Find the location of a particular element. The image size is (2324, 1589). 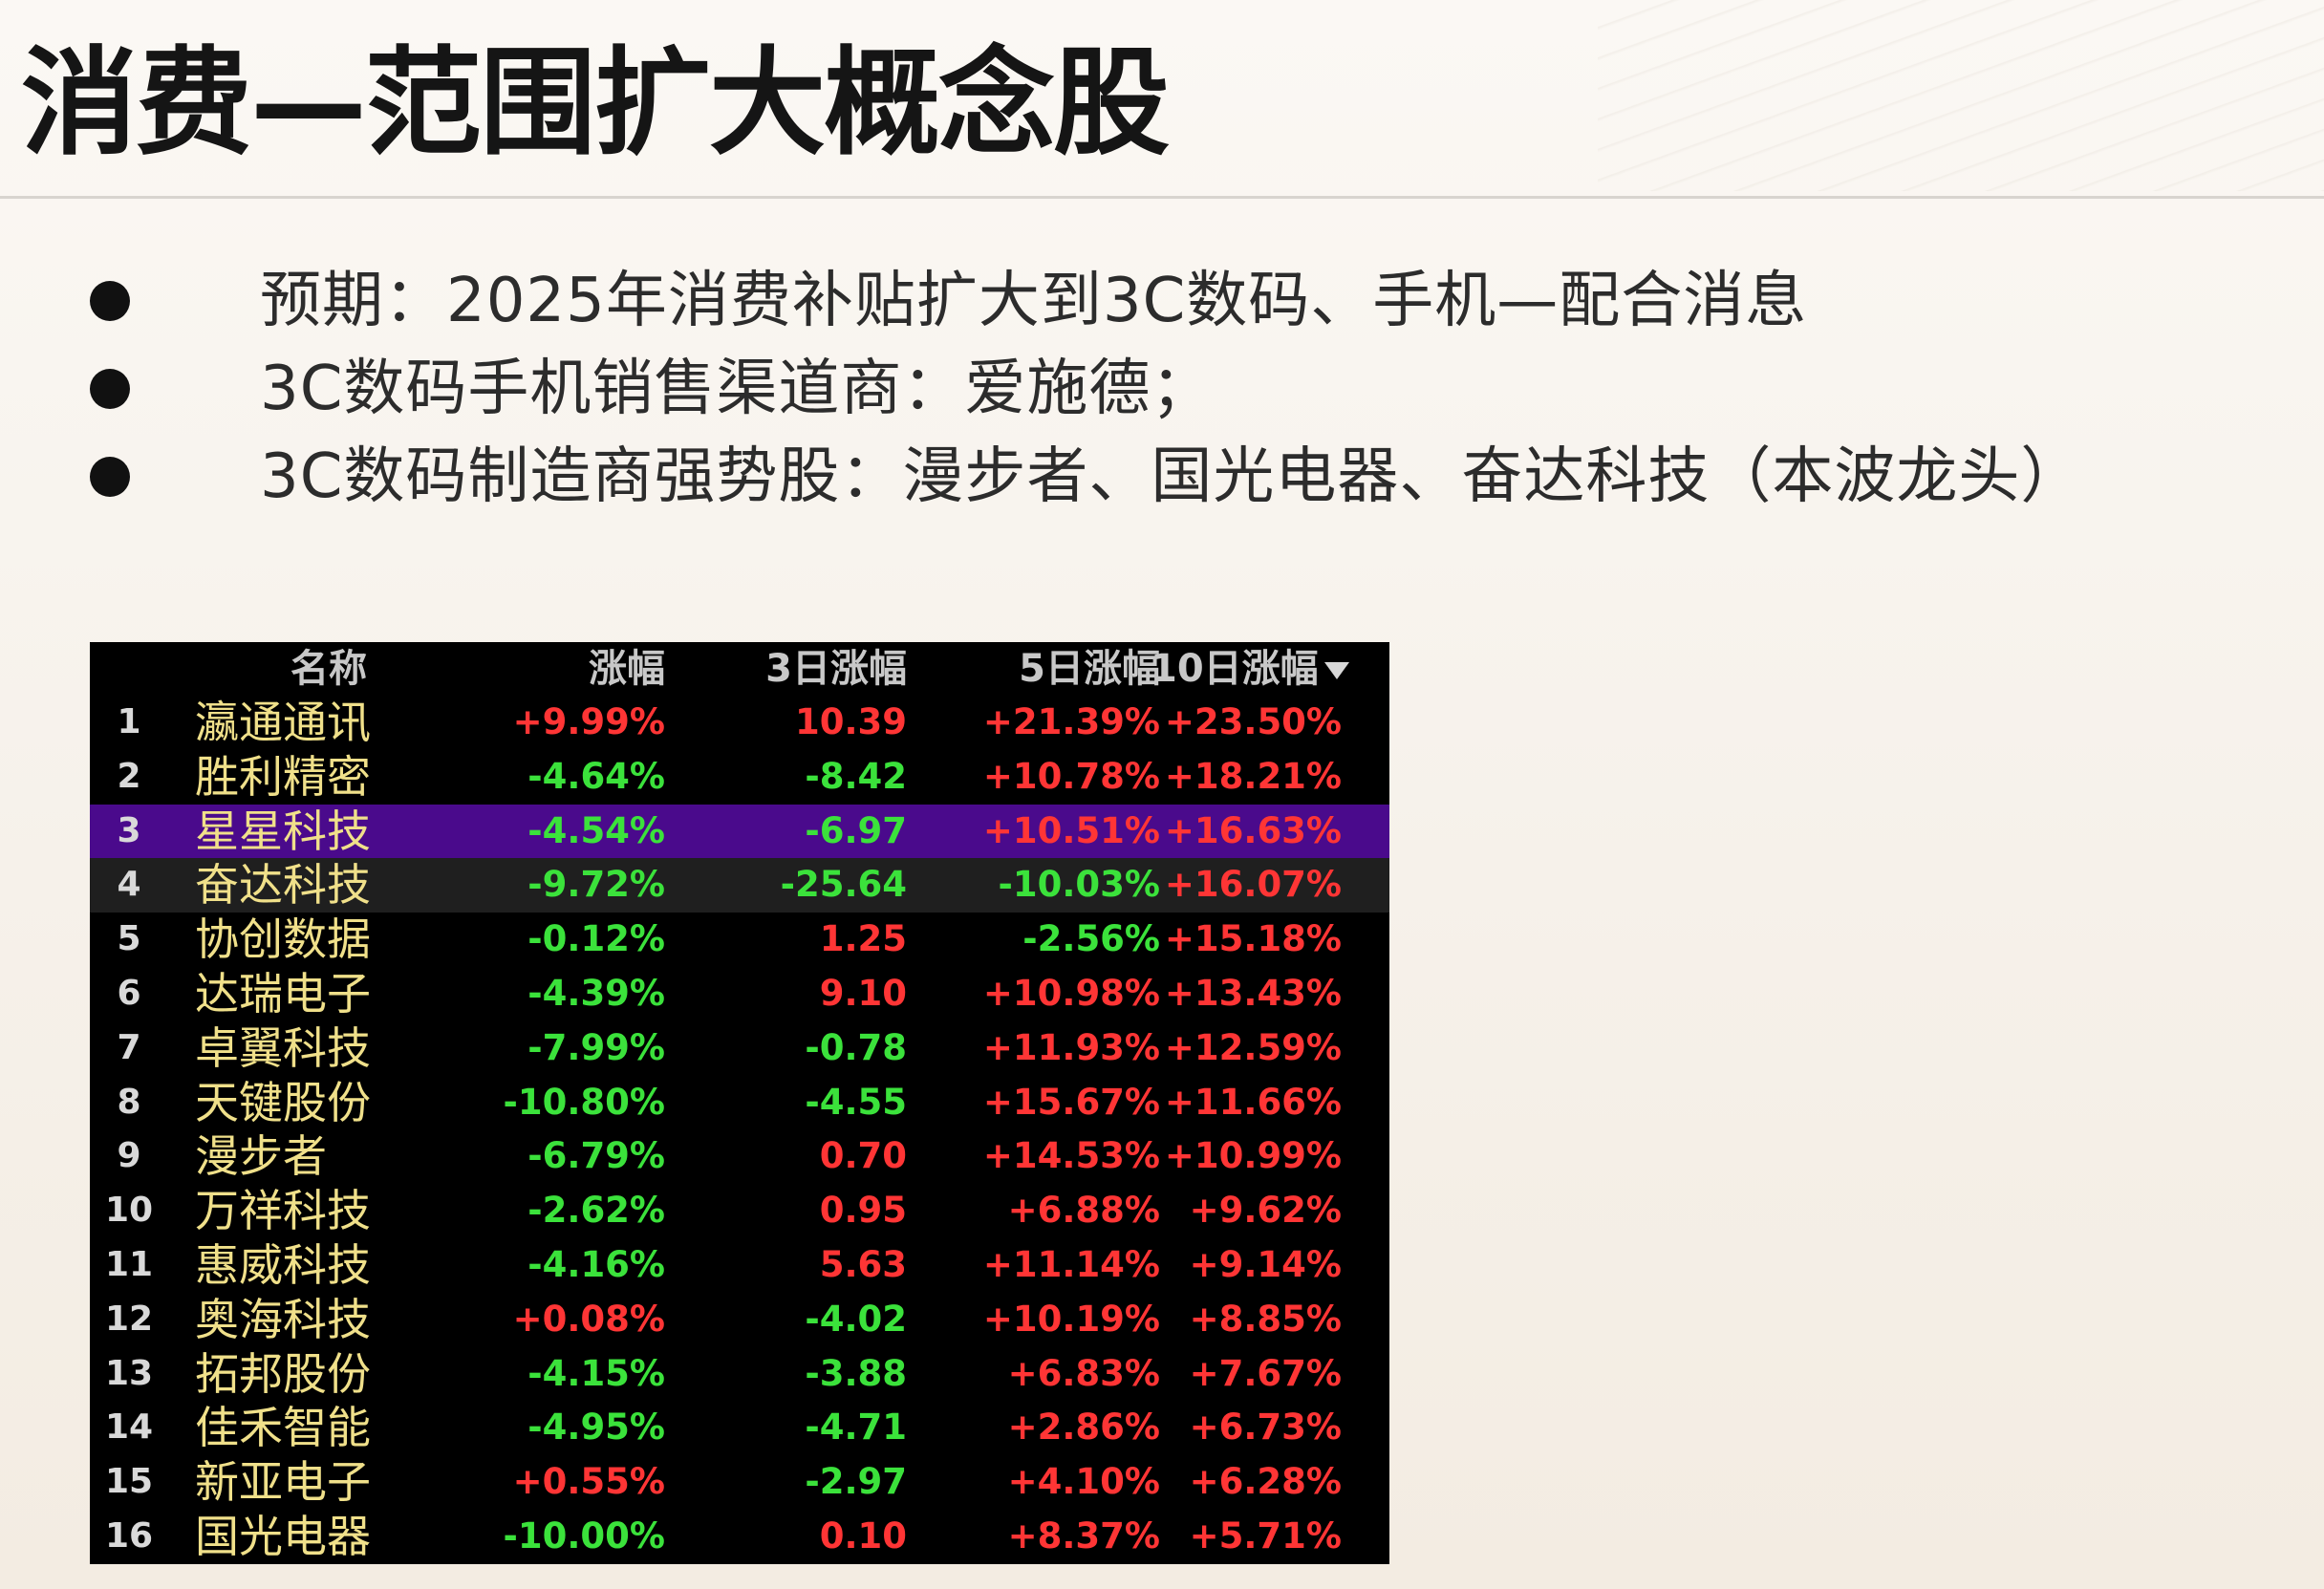

change-3d-value: 5.63 is located at coordinates (863, 1264).